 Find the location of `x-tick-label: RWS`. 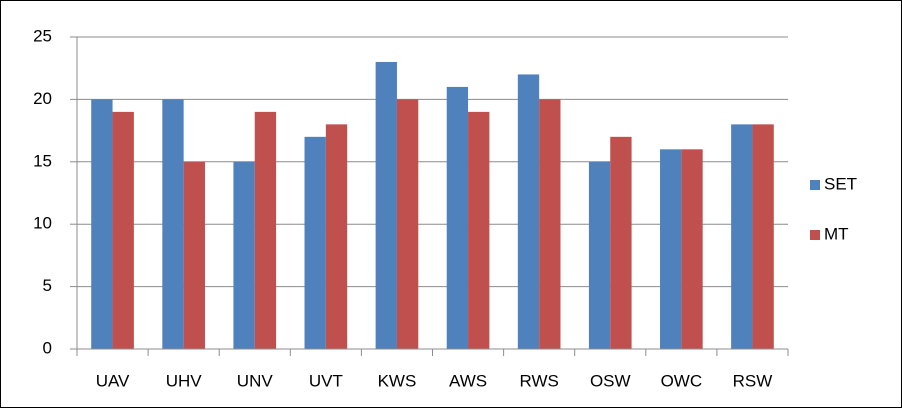

x-tick-label: RWS is located at coordinates (538, 380).